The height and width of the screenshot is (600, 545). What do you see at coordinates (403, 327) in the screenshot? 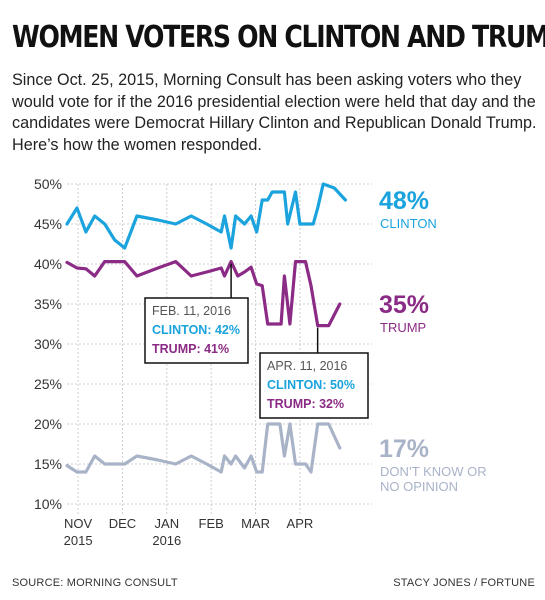
I see `end-label-trump: TRUMP` at bounding box center [403, 327].